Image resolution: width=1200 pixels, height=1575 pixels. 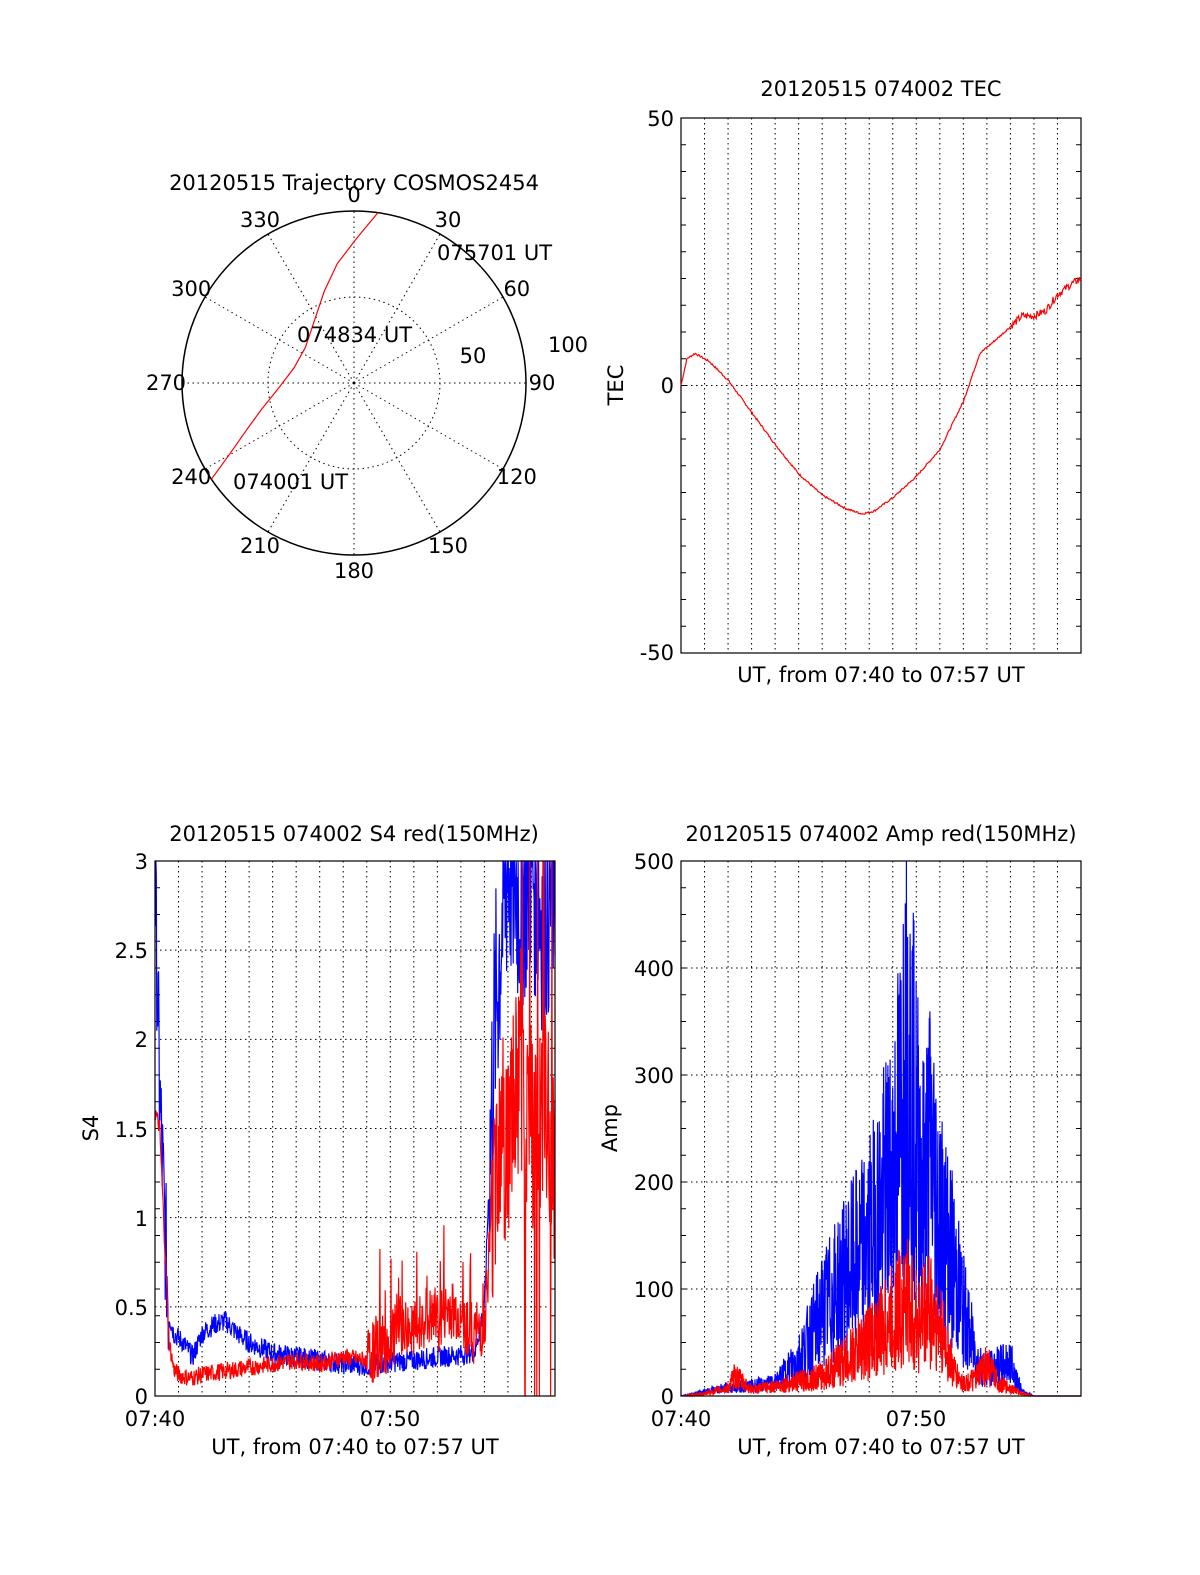 I want to click on amp-ytick-300: 300, so click(x=654, y=1076).